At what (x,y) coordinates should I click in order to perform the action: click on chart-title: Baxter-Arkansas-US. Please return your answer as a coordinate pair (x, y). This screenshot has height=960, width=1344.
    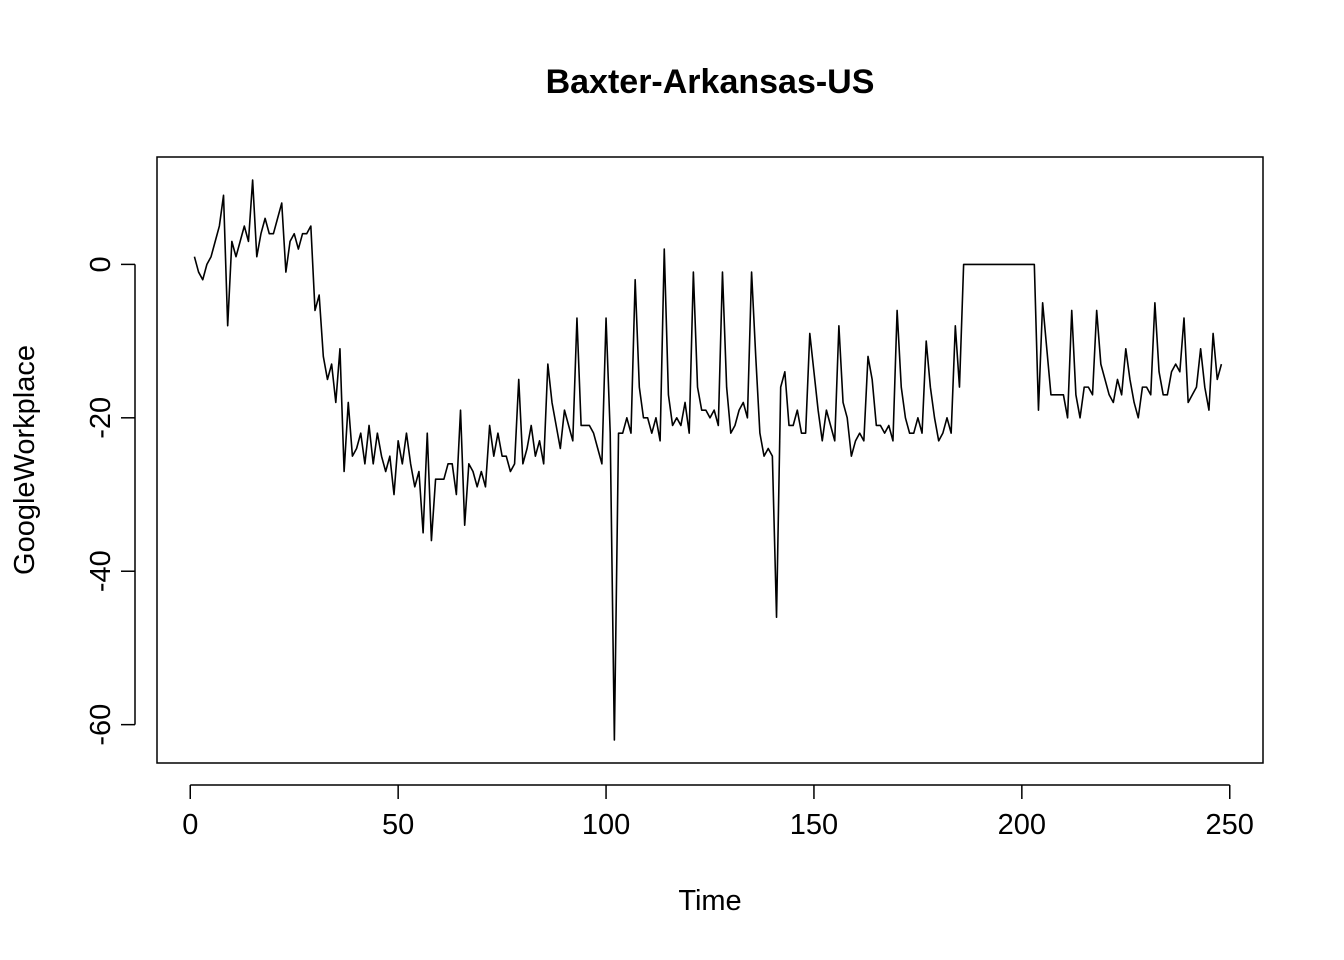
    Looking at the image, I should click on (710, 82).